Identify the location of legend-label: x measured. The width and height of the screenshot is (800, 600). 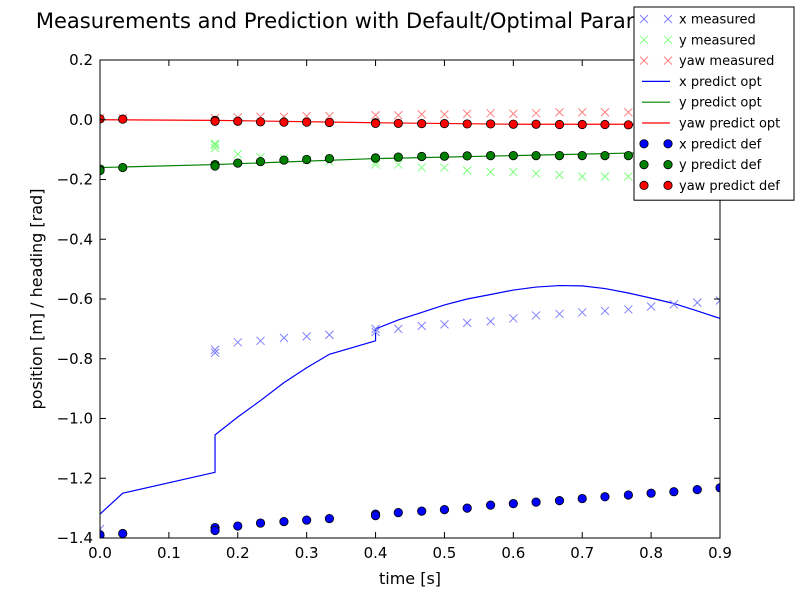
(717, 20).